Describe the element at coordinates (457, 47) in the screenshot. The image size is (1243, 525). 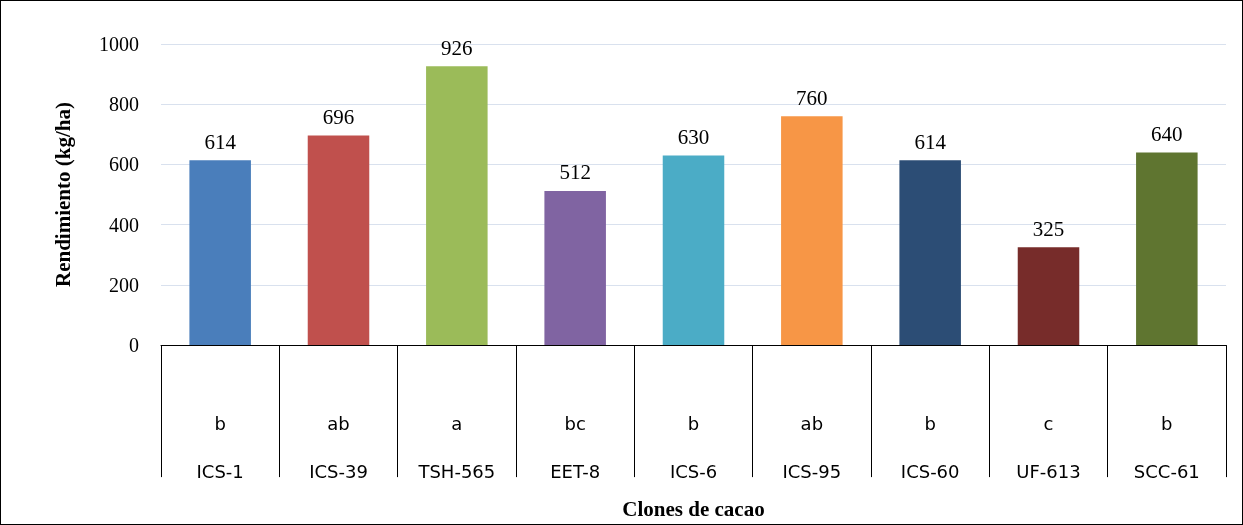
I see `data-label: 926` at that location.